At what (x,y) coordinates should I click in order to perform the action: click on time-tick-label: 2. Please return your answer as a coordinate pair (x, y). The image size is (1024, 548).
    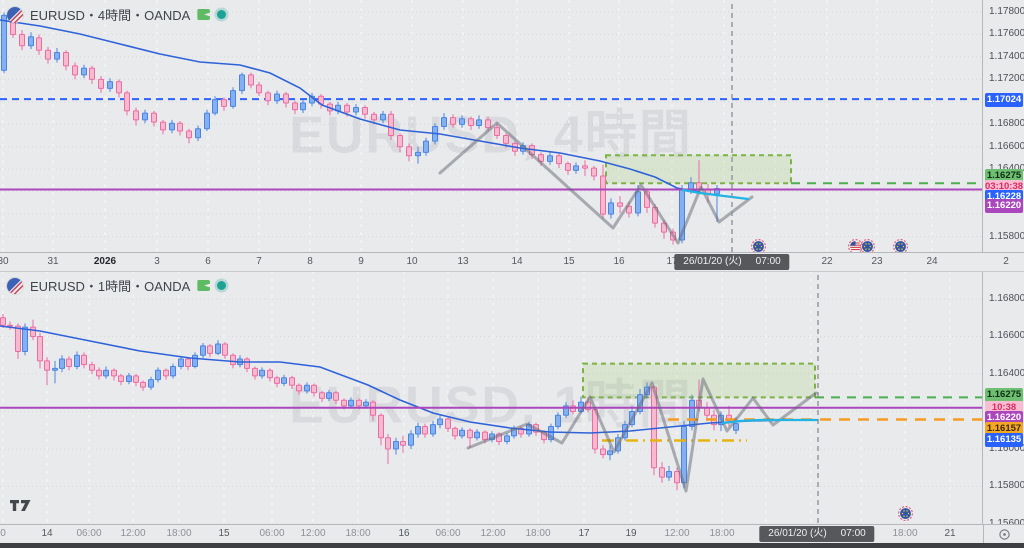
    Looking at the image, I should click on (1006, 261).